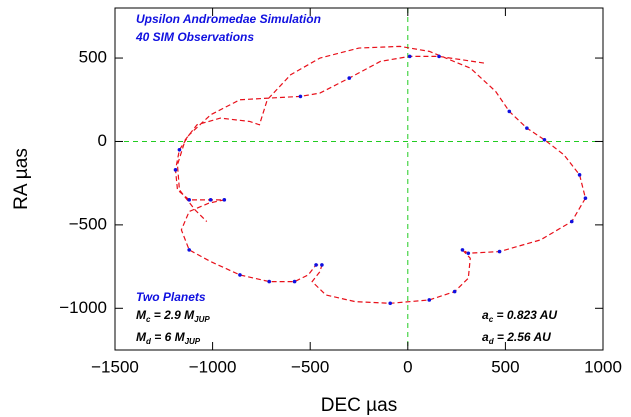 Image resolution: width=631 pixels, height=417 pixels. What do you see at coordinates (359, 405) in the screenshot?
I see `x-axis-title: DEC µas` at bounding box center [359, 405].